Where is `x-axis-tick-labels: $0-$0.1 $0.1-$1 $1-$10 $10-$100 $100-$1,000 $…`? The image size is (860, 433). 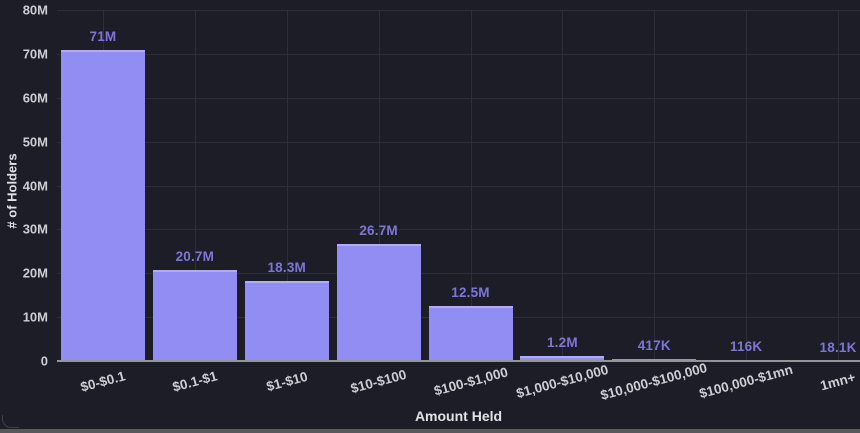 x-axis-tick-labels: $0-$0.1 $0.1-$1 $1-$10 $10-$100 $100-$1,000 $… is located at coordinates (458, 383).